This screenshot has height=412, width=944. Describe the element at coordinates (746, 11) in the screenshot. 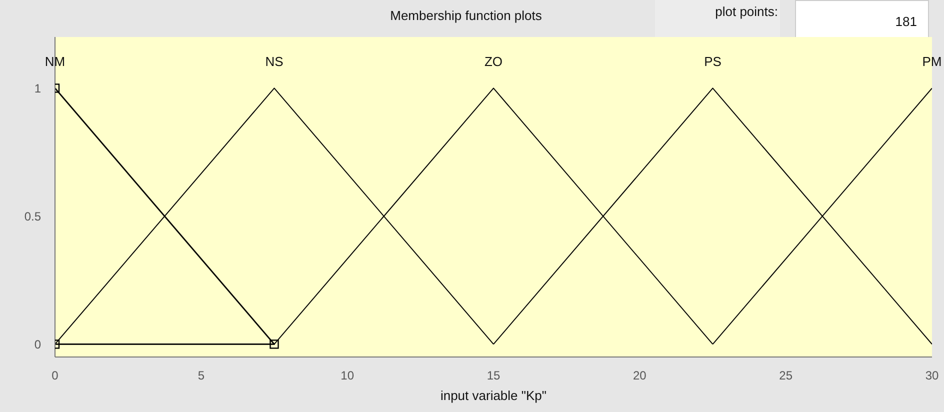

I see `text: plot points:` at that location.